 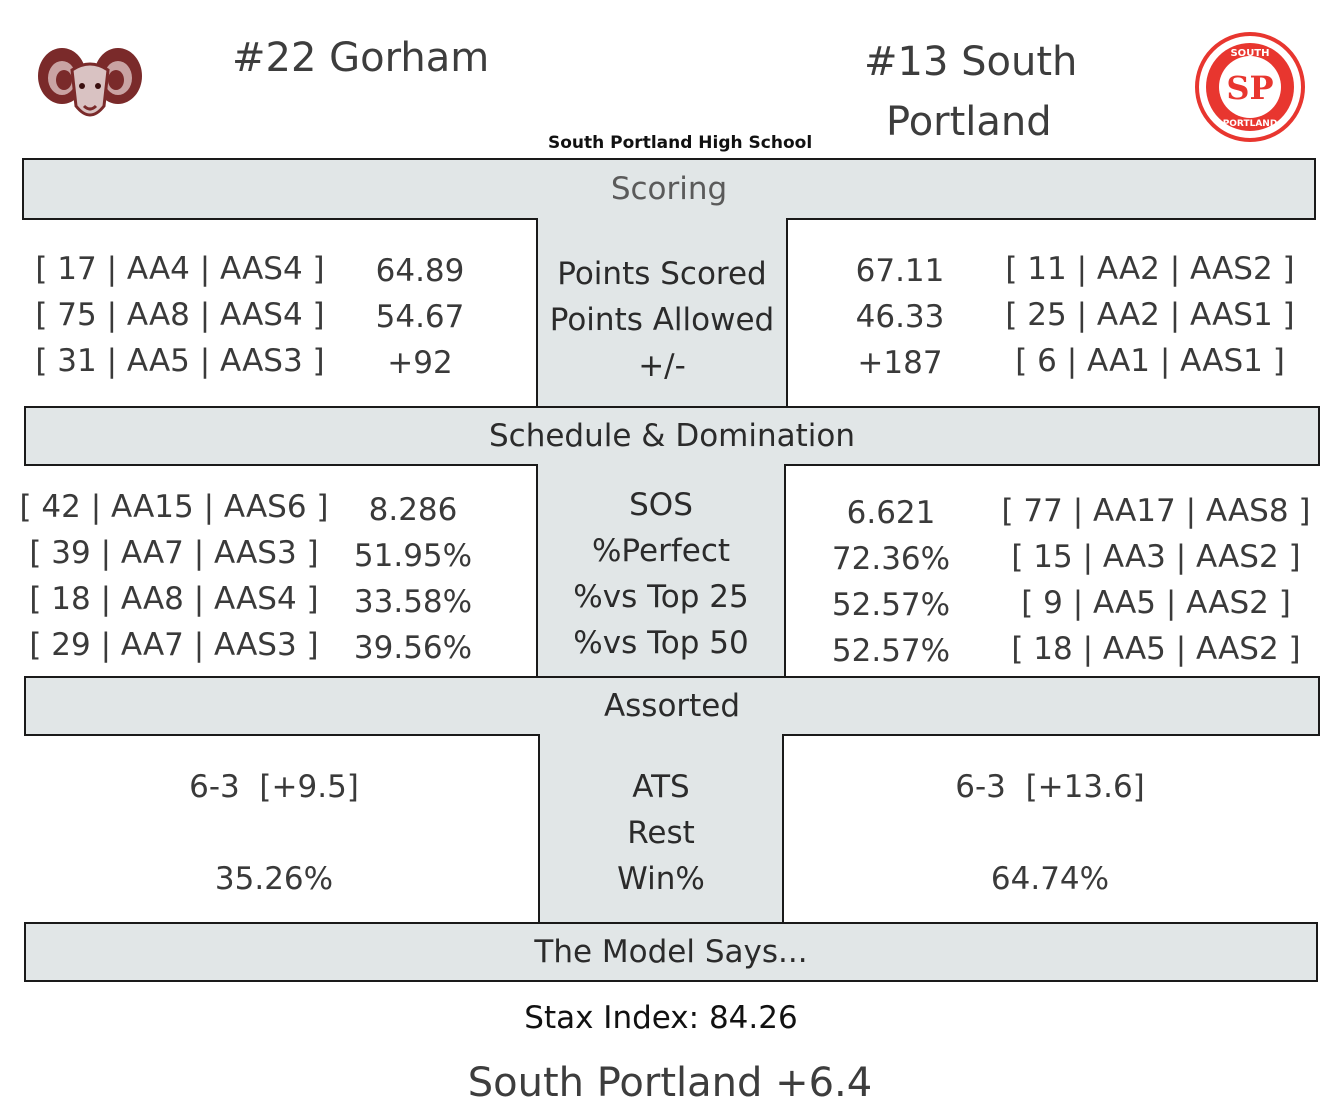 What do you see at coordinates (672, 706) in the screenshot?
I see `assorted-header: Assorted` at bounding box center [672, 706].